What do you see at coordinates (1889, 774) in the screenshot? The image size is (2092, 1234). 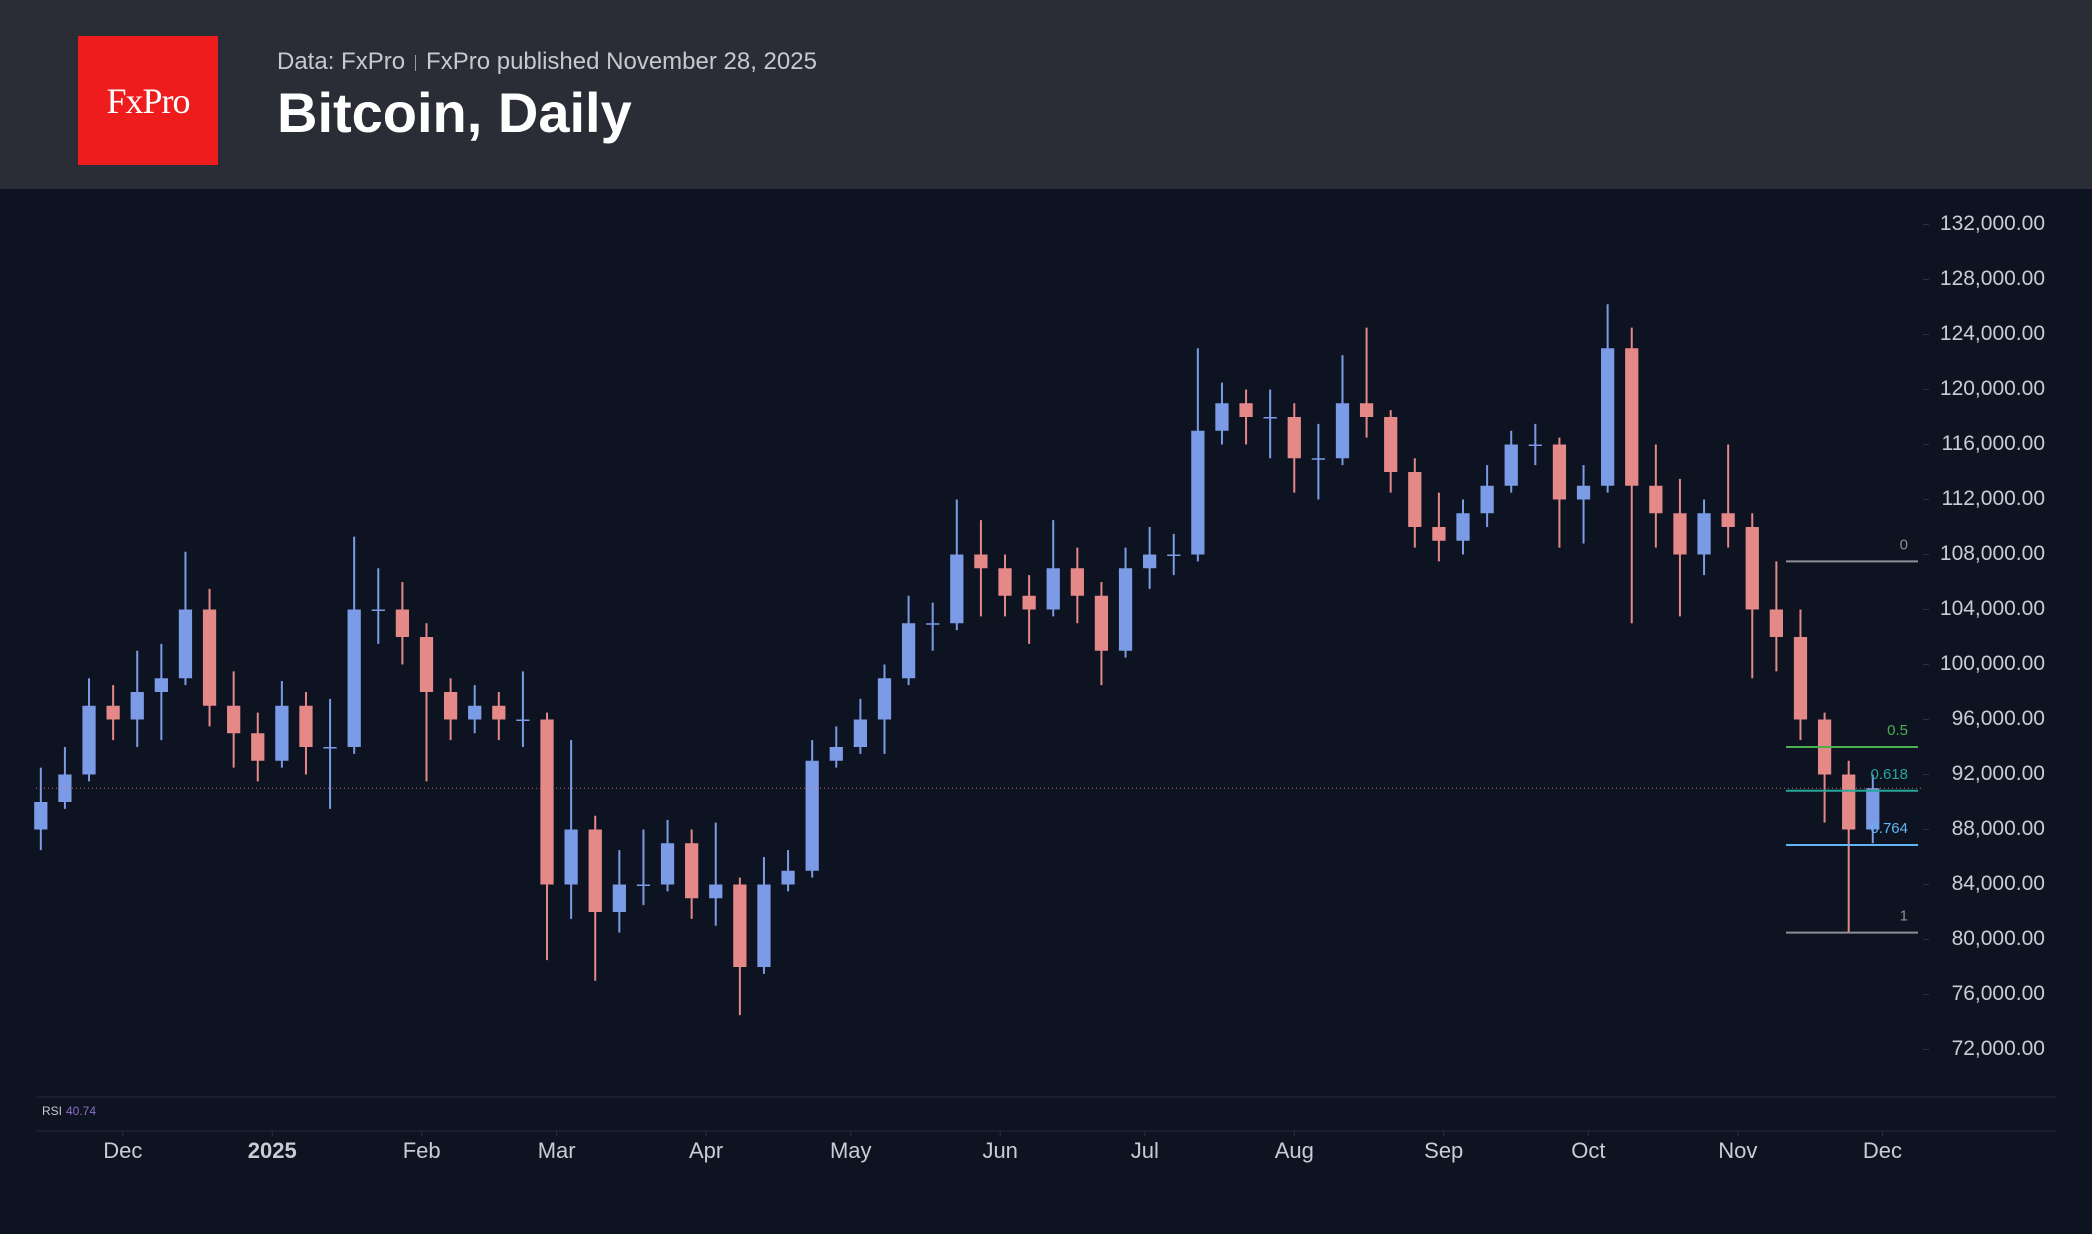 I see `fib-label: 0.618` at bounding box center [1889, 774].